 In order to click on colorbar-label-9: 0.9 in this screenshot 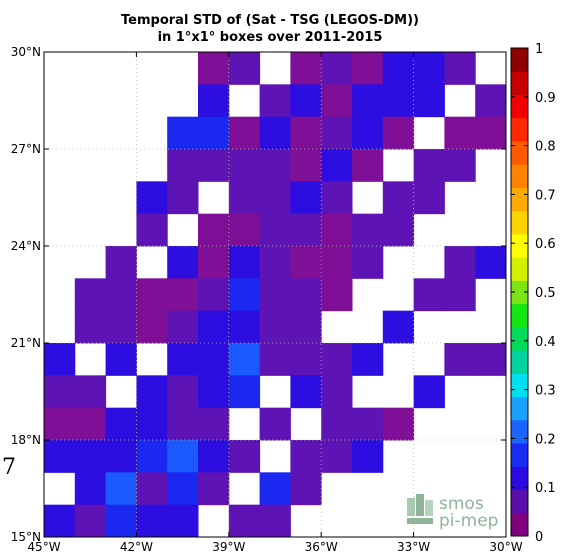, I will do `click(545, 98)`.